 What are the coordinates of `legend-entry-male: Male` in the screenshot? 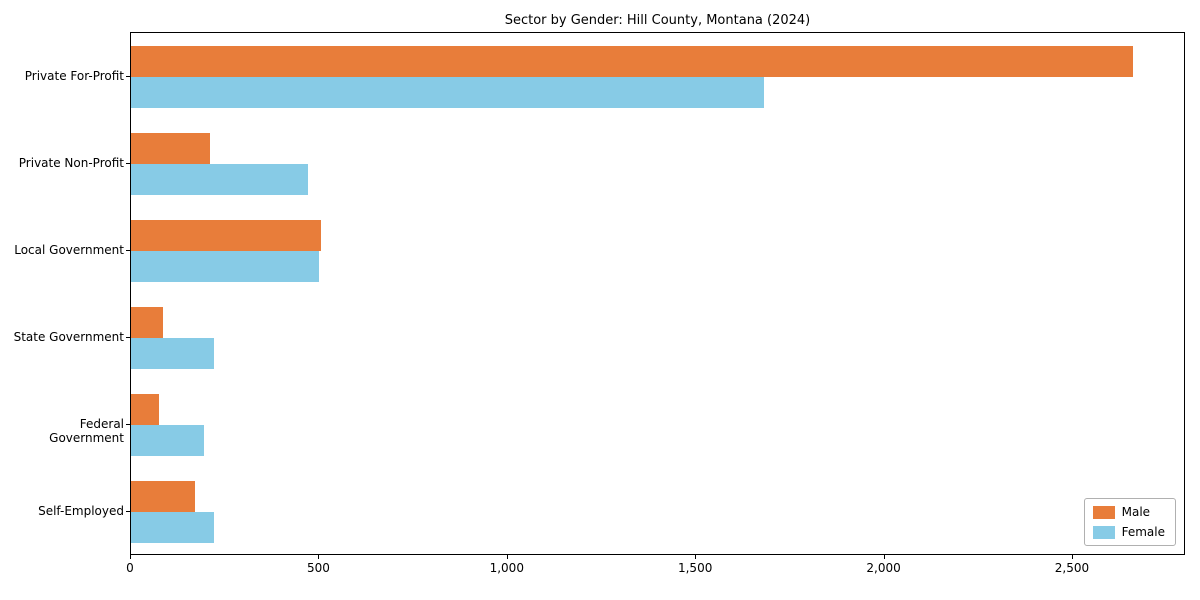 It's located at (1128, 512).